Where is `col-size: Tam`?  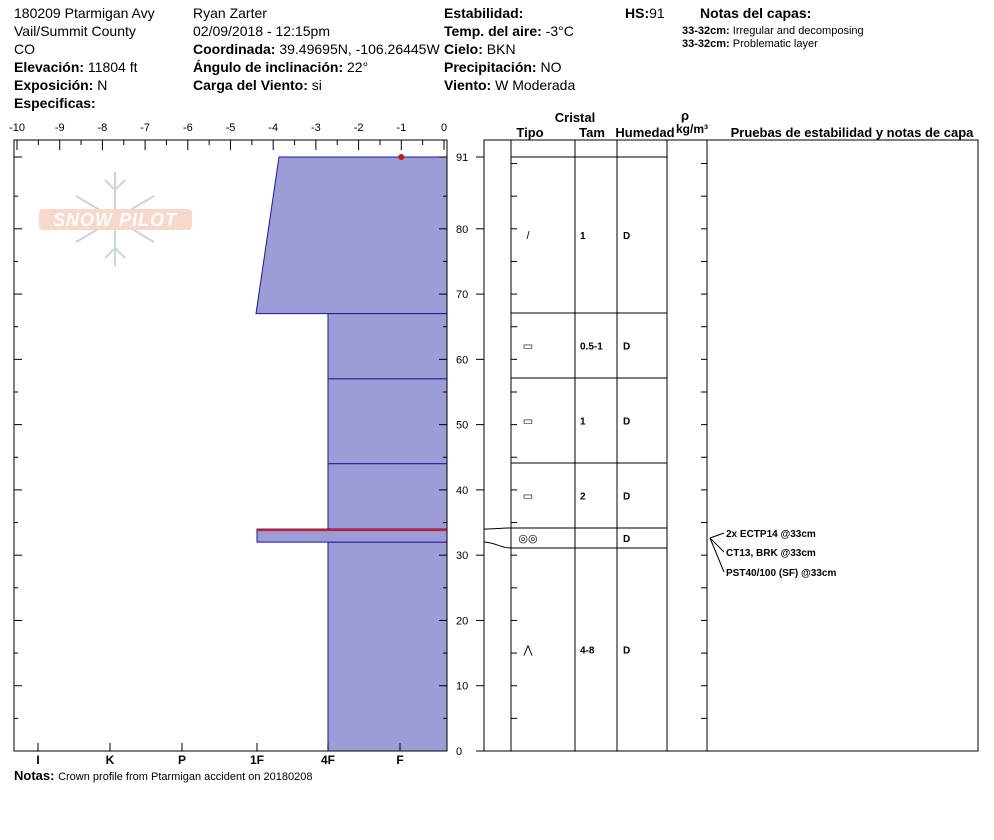 col-size: Tam is located at coordinates (592, 132).